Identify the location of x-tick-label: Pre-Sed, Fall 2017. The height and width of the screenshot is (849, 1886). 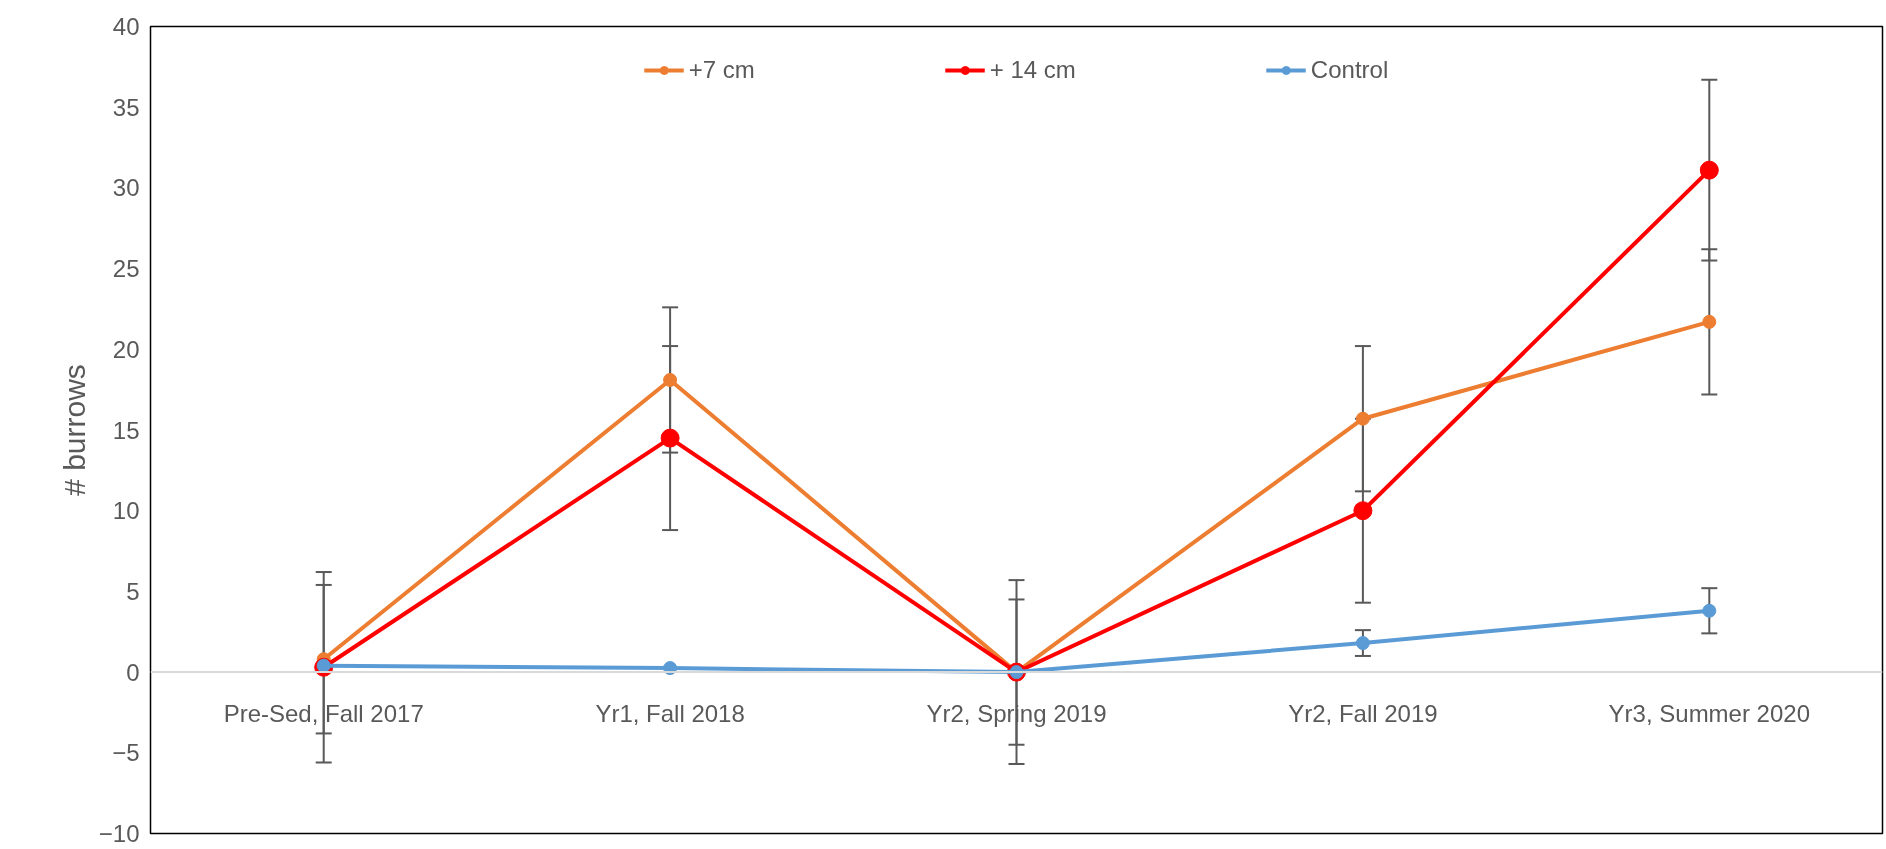
(323, 714).